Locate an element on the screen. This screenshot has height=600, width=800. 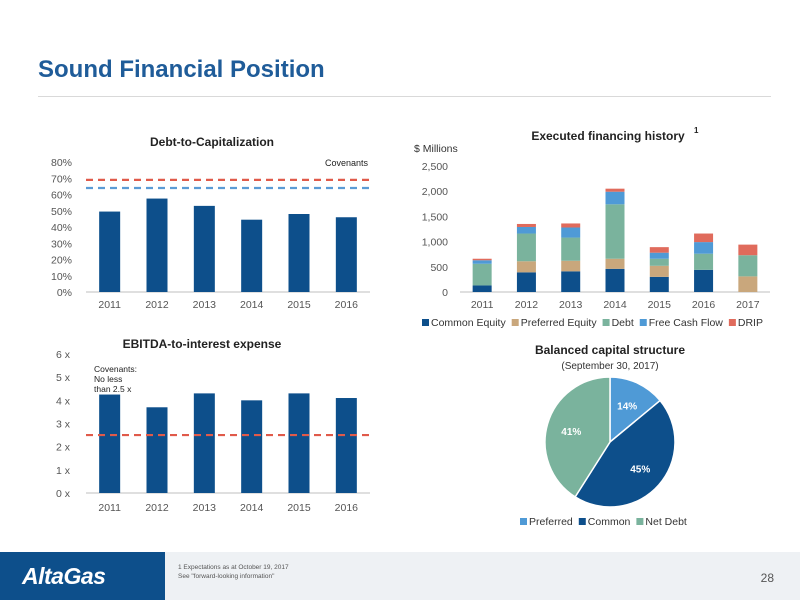
y-tick-label: 500 is located at coordinates (439, 268).